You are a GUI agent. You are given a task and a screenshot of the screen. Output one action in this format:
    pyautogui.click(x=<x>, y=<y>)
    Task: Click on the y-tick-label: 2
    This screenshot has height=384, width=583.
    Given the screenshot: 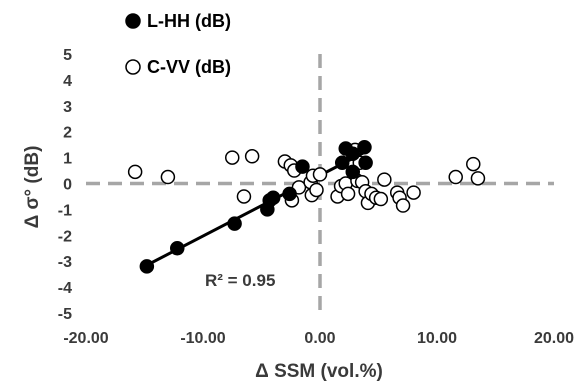 What is the action you would take?
    pyautogui.click(x=67, y=133)
    